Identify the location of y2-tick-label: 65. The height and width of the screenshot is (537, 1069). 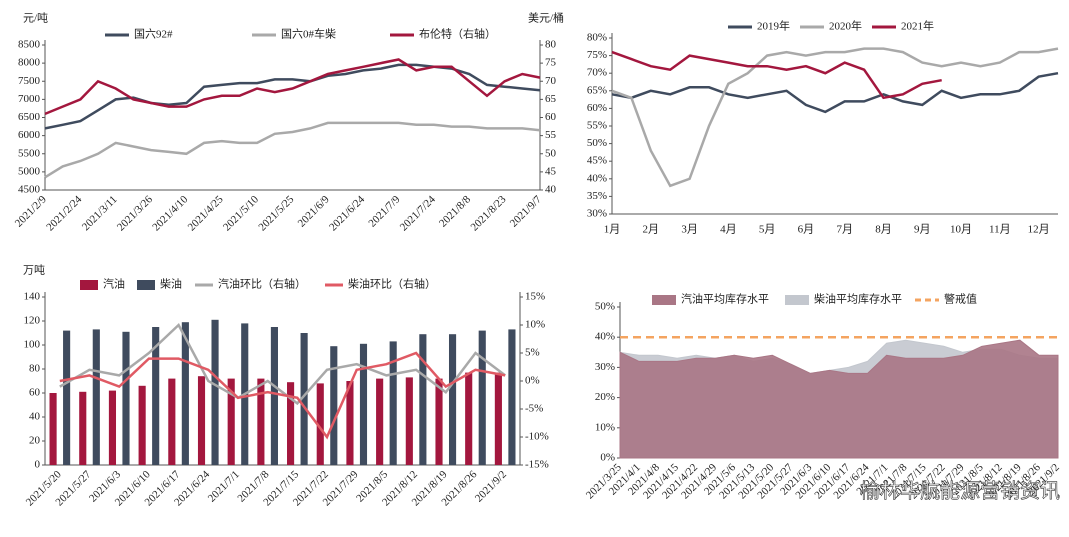
(551, 99).